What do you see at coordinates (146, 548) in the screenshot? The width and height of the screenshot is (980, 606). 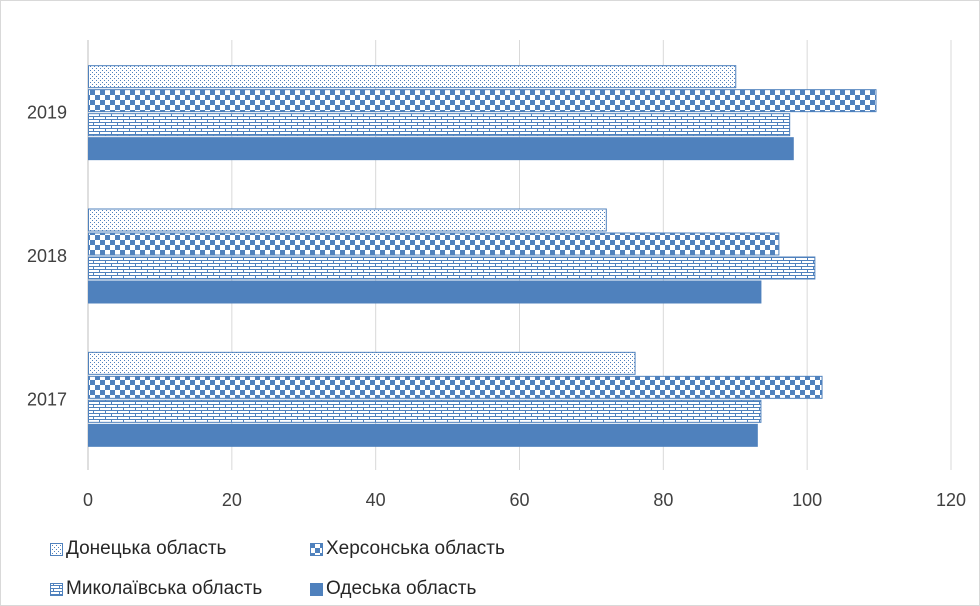 I see `legend-label: Донецька область` at bounding box center [146, 548].